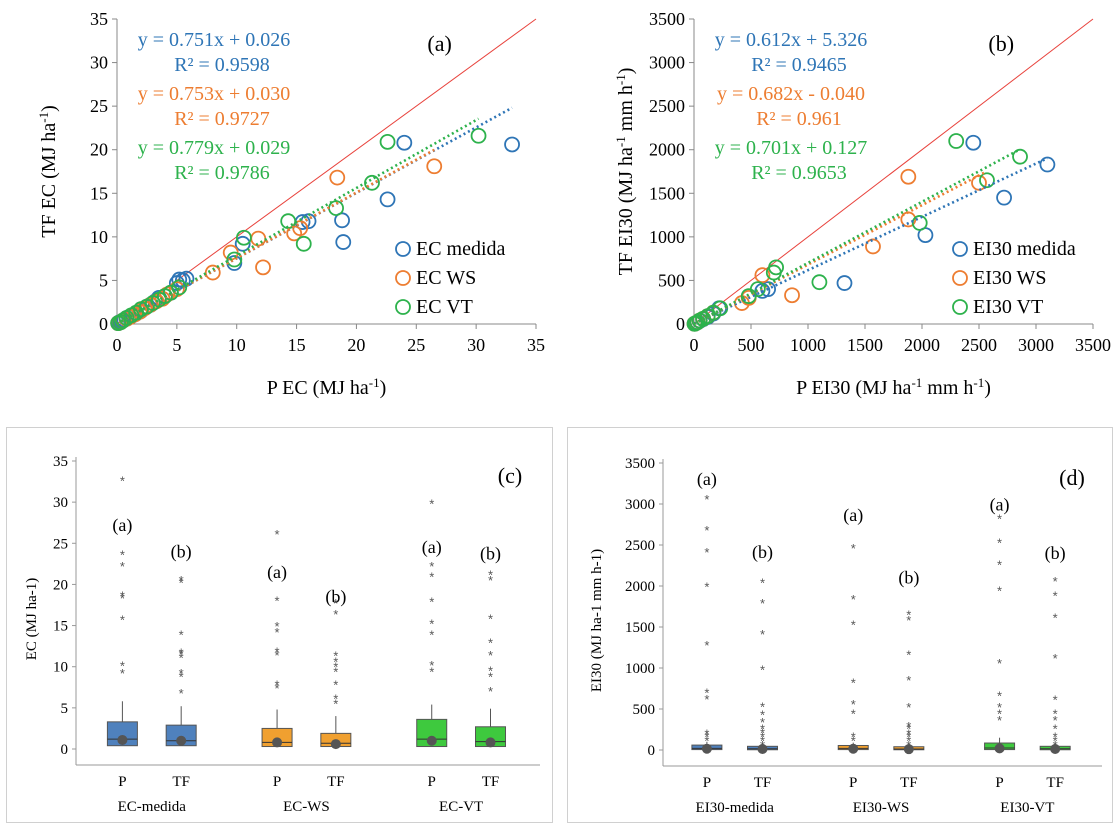 Image resolution: width=1113 pixels, height=829 pixels. I want to click on r-squared-label: R² = 0.9786, so click(222, 173).